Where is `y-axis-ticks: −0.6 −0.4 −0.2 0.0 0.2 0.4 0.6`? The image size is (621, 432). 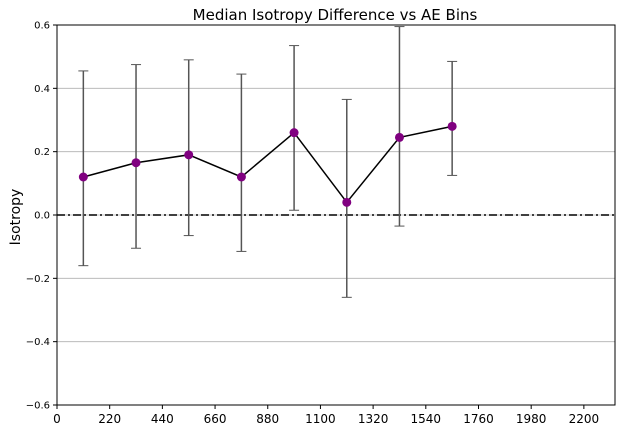 y-axis-ticks: −0.6 −0.4 −0.2 0.0 0.2 0.4 0.6 is located at coordinates (41, 216).